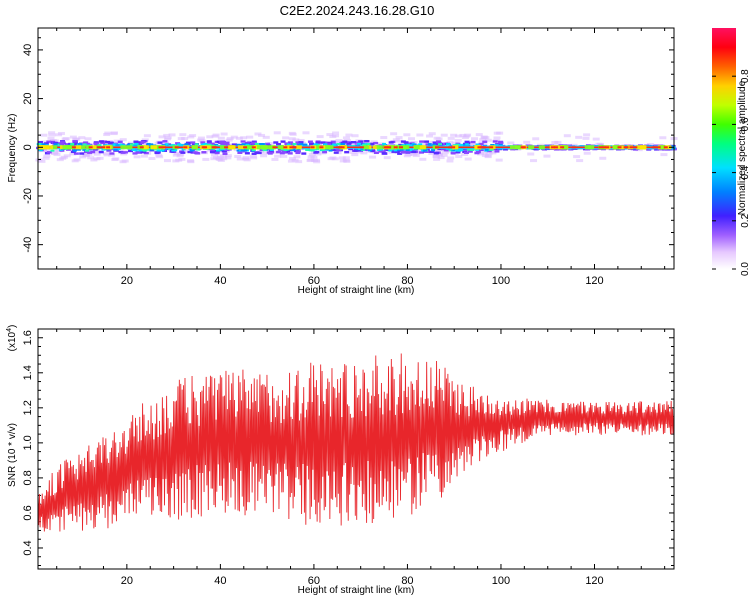 This screenshot has width=750, height=600. I want to click on snr-scale-exponent: 4, so click(9, 330).